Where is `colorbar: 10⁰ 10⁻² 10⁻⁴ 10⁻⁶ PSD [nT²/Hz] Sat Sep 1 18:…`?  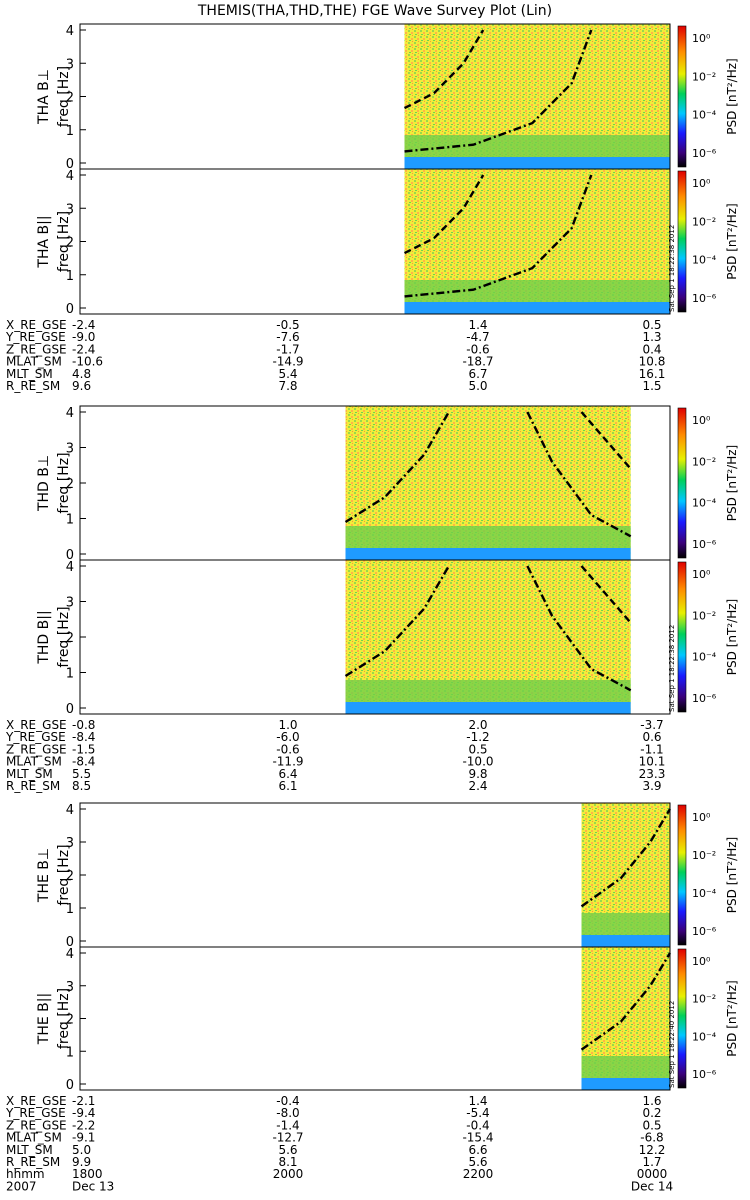 colorbar: 10⁰ 10⁻² 10⁻⁴ 10⁻⁶ PSD [nT²/Hz] Sat Sep 1 18:… is located at coordinates (703, 241).